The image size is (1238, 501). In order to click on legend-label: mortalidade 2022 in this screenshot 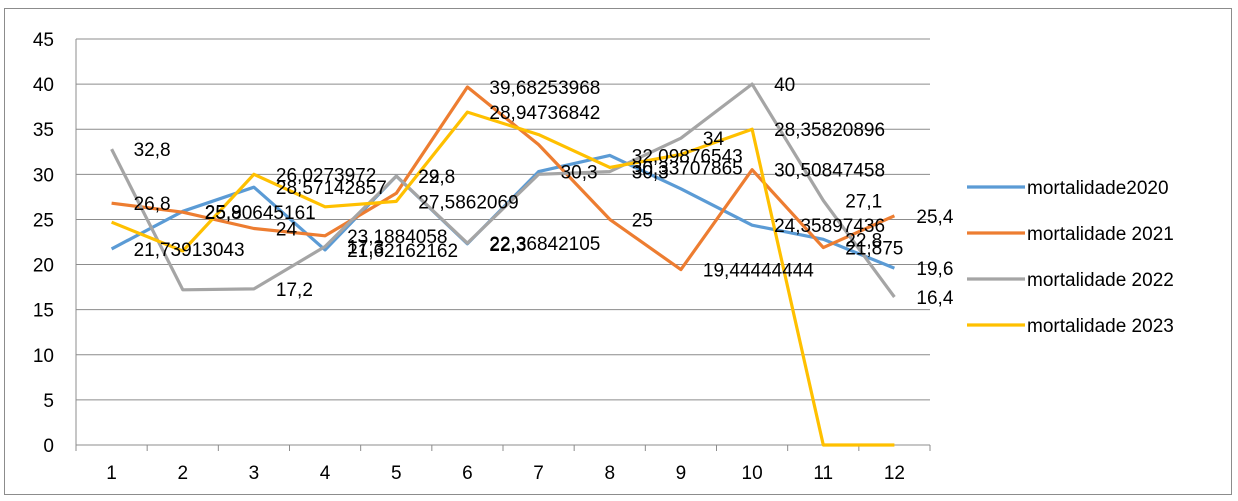, I will do `click(1100, 280)`.